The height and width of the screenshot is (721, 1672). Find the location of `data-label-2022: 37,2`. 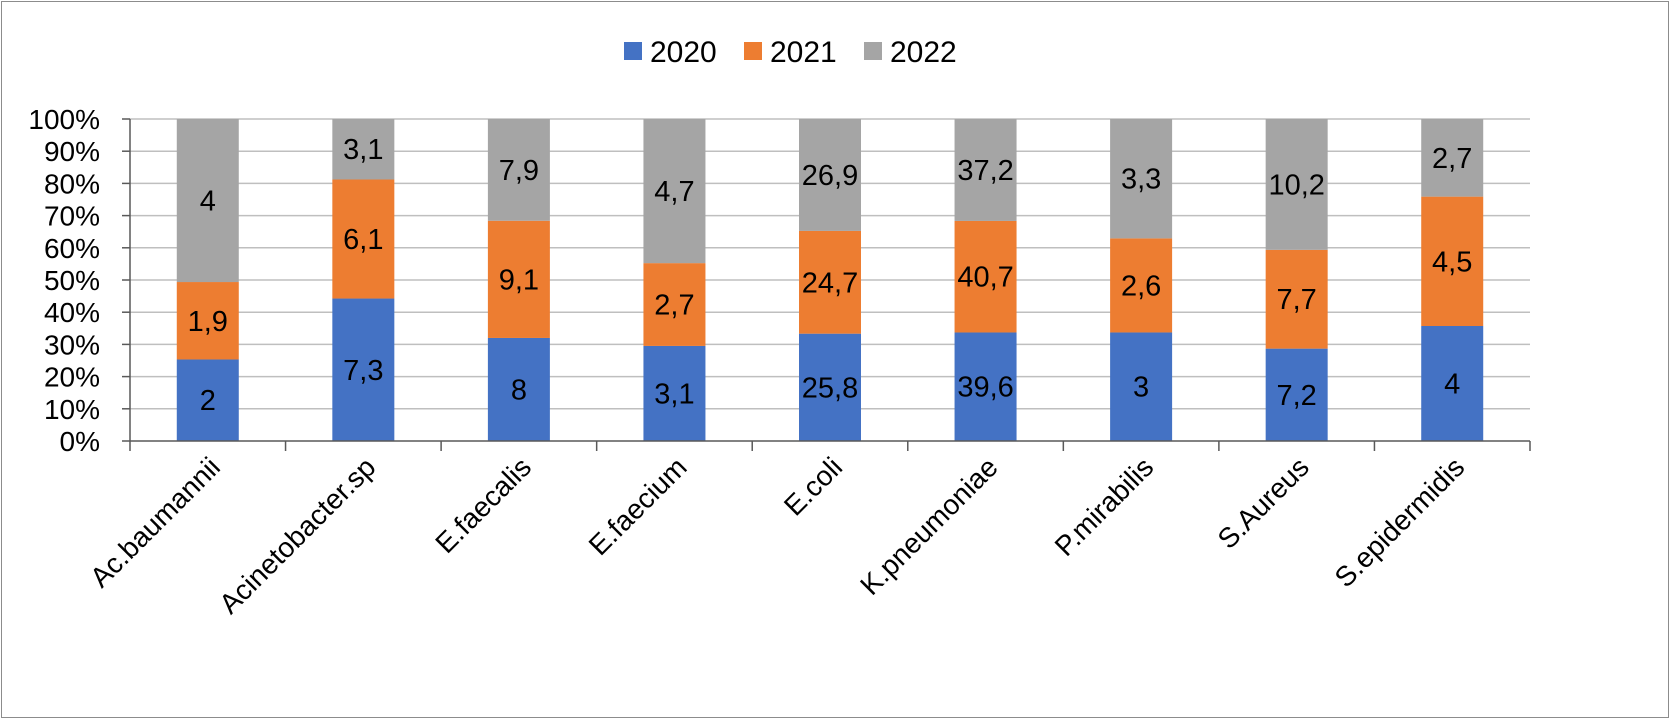

data-label-2022: 37,2 is located at coordinates (985, 171).